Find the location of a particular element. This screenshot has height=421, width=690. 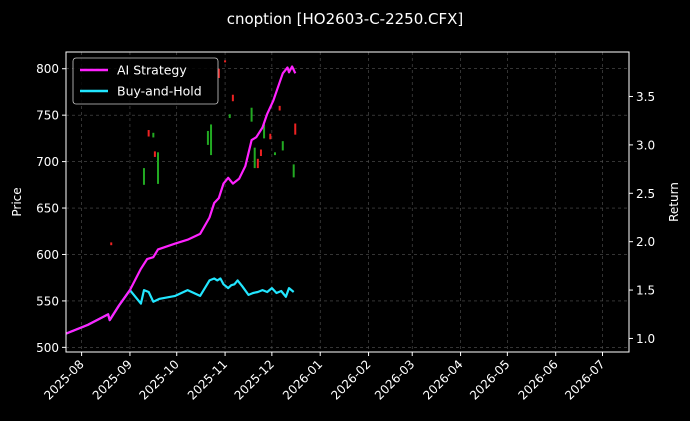

right-tick-label: 3.5 is located at coordinates (645, 97).